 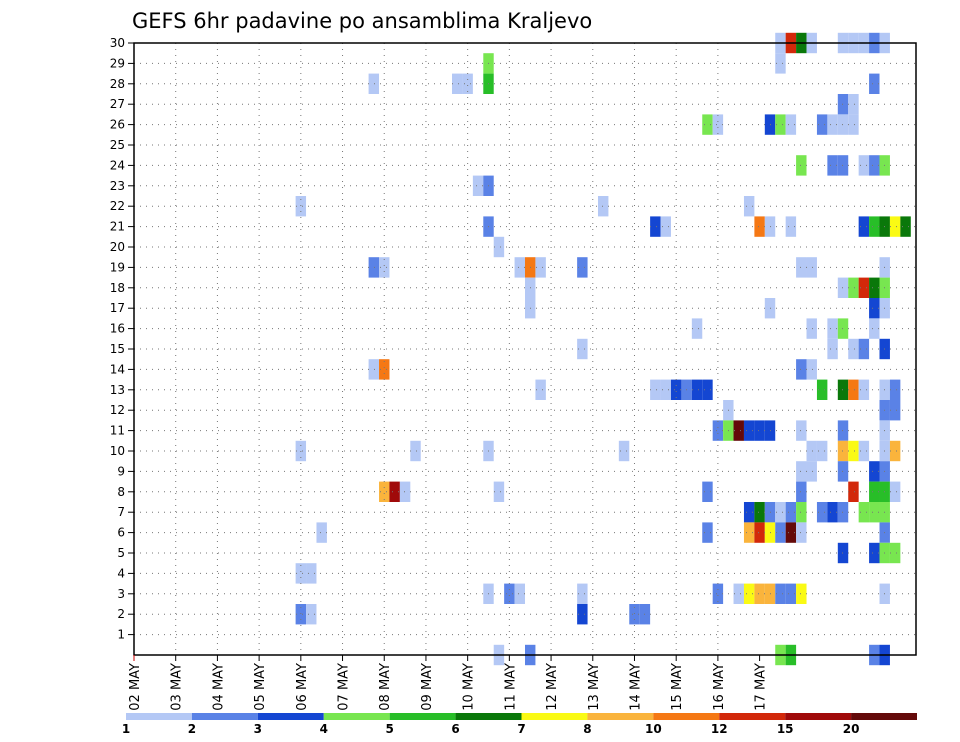 I want to click on y-tick-label: 13, so click(x=117, y=390).